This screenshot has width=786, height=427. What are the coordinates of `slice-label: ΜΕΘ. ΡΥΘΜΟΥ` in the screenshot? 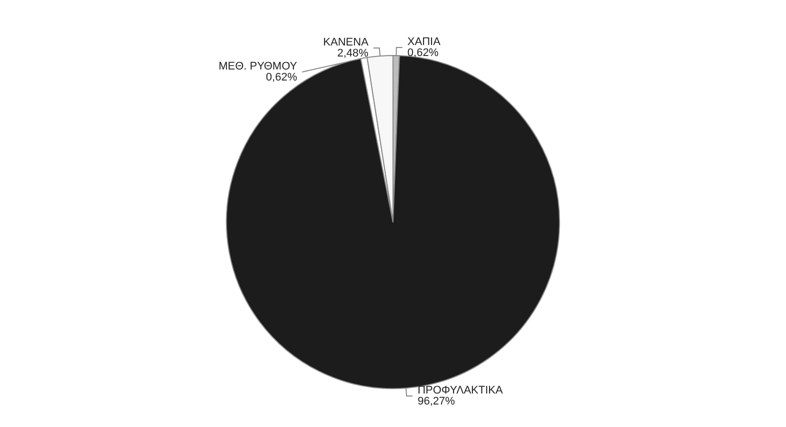 It's located at (258, 66).